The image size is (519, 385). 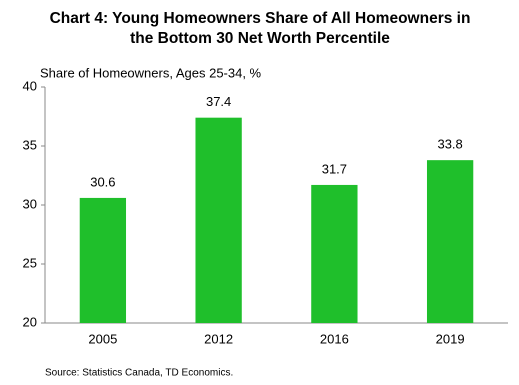 What do you see at coordinates (30, 262) in the screenshot?
I see `y-tick-label: 25` at bounding box center [30, 262].